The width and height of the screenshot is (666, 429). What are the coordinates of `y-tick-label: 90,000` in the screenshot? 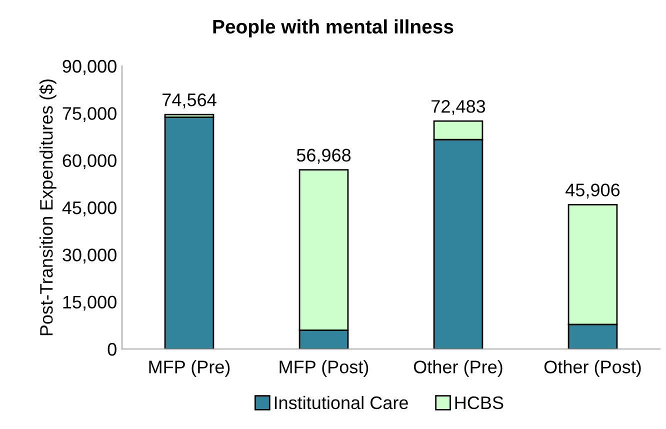 It's located at (89, 67).